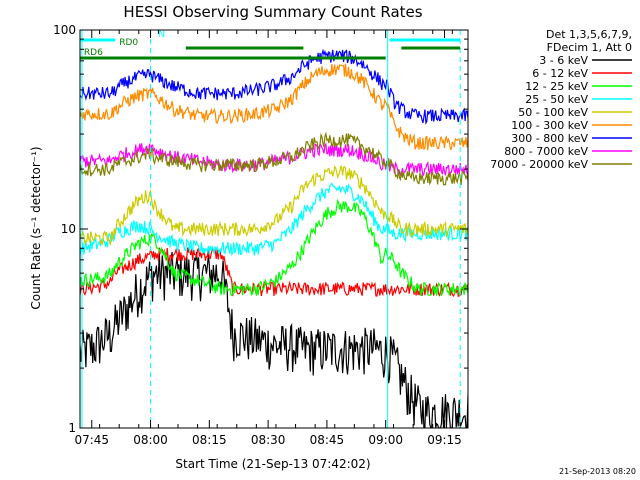 The height and width of the screenshot is (480, 640). What do you see at coordinates (64, 30) in the screenshot?
I see `y-tick-label-100: 100` at bounding box center [64, 30].